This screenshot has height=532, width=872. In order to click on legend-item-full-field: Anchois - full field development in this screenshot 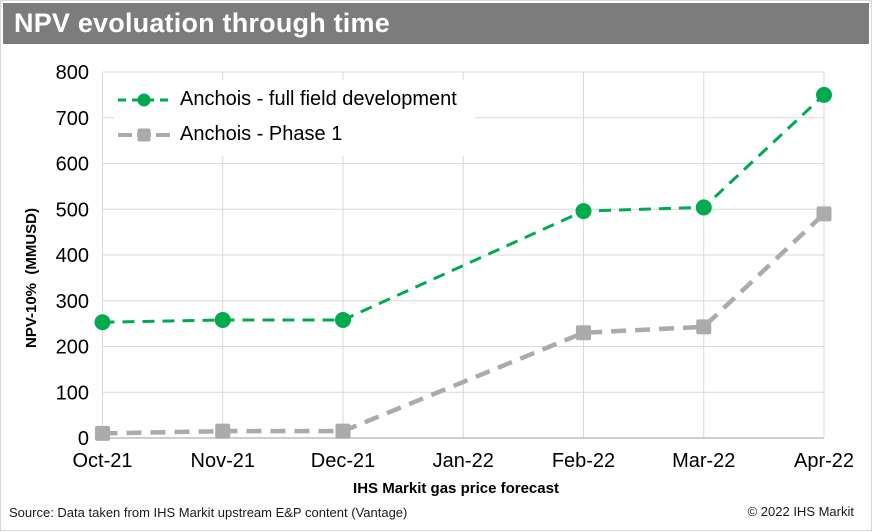, I will do `click(287, 99)`.